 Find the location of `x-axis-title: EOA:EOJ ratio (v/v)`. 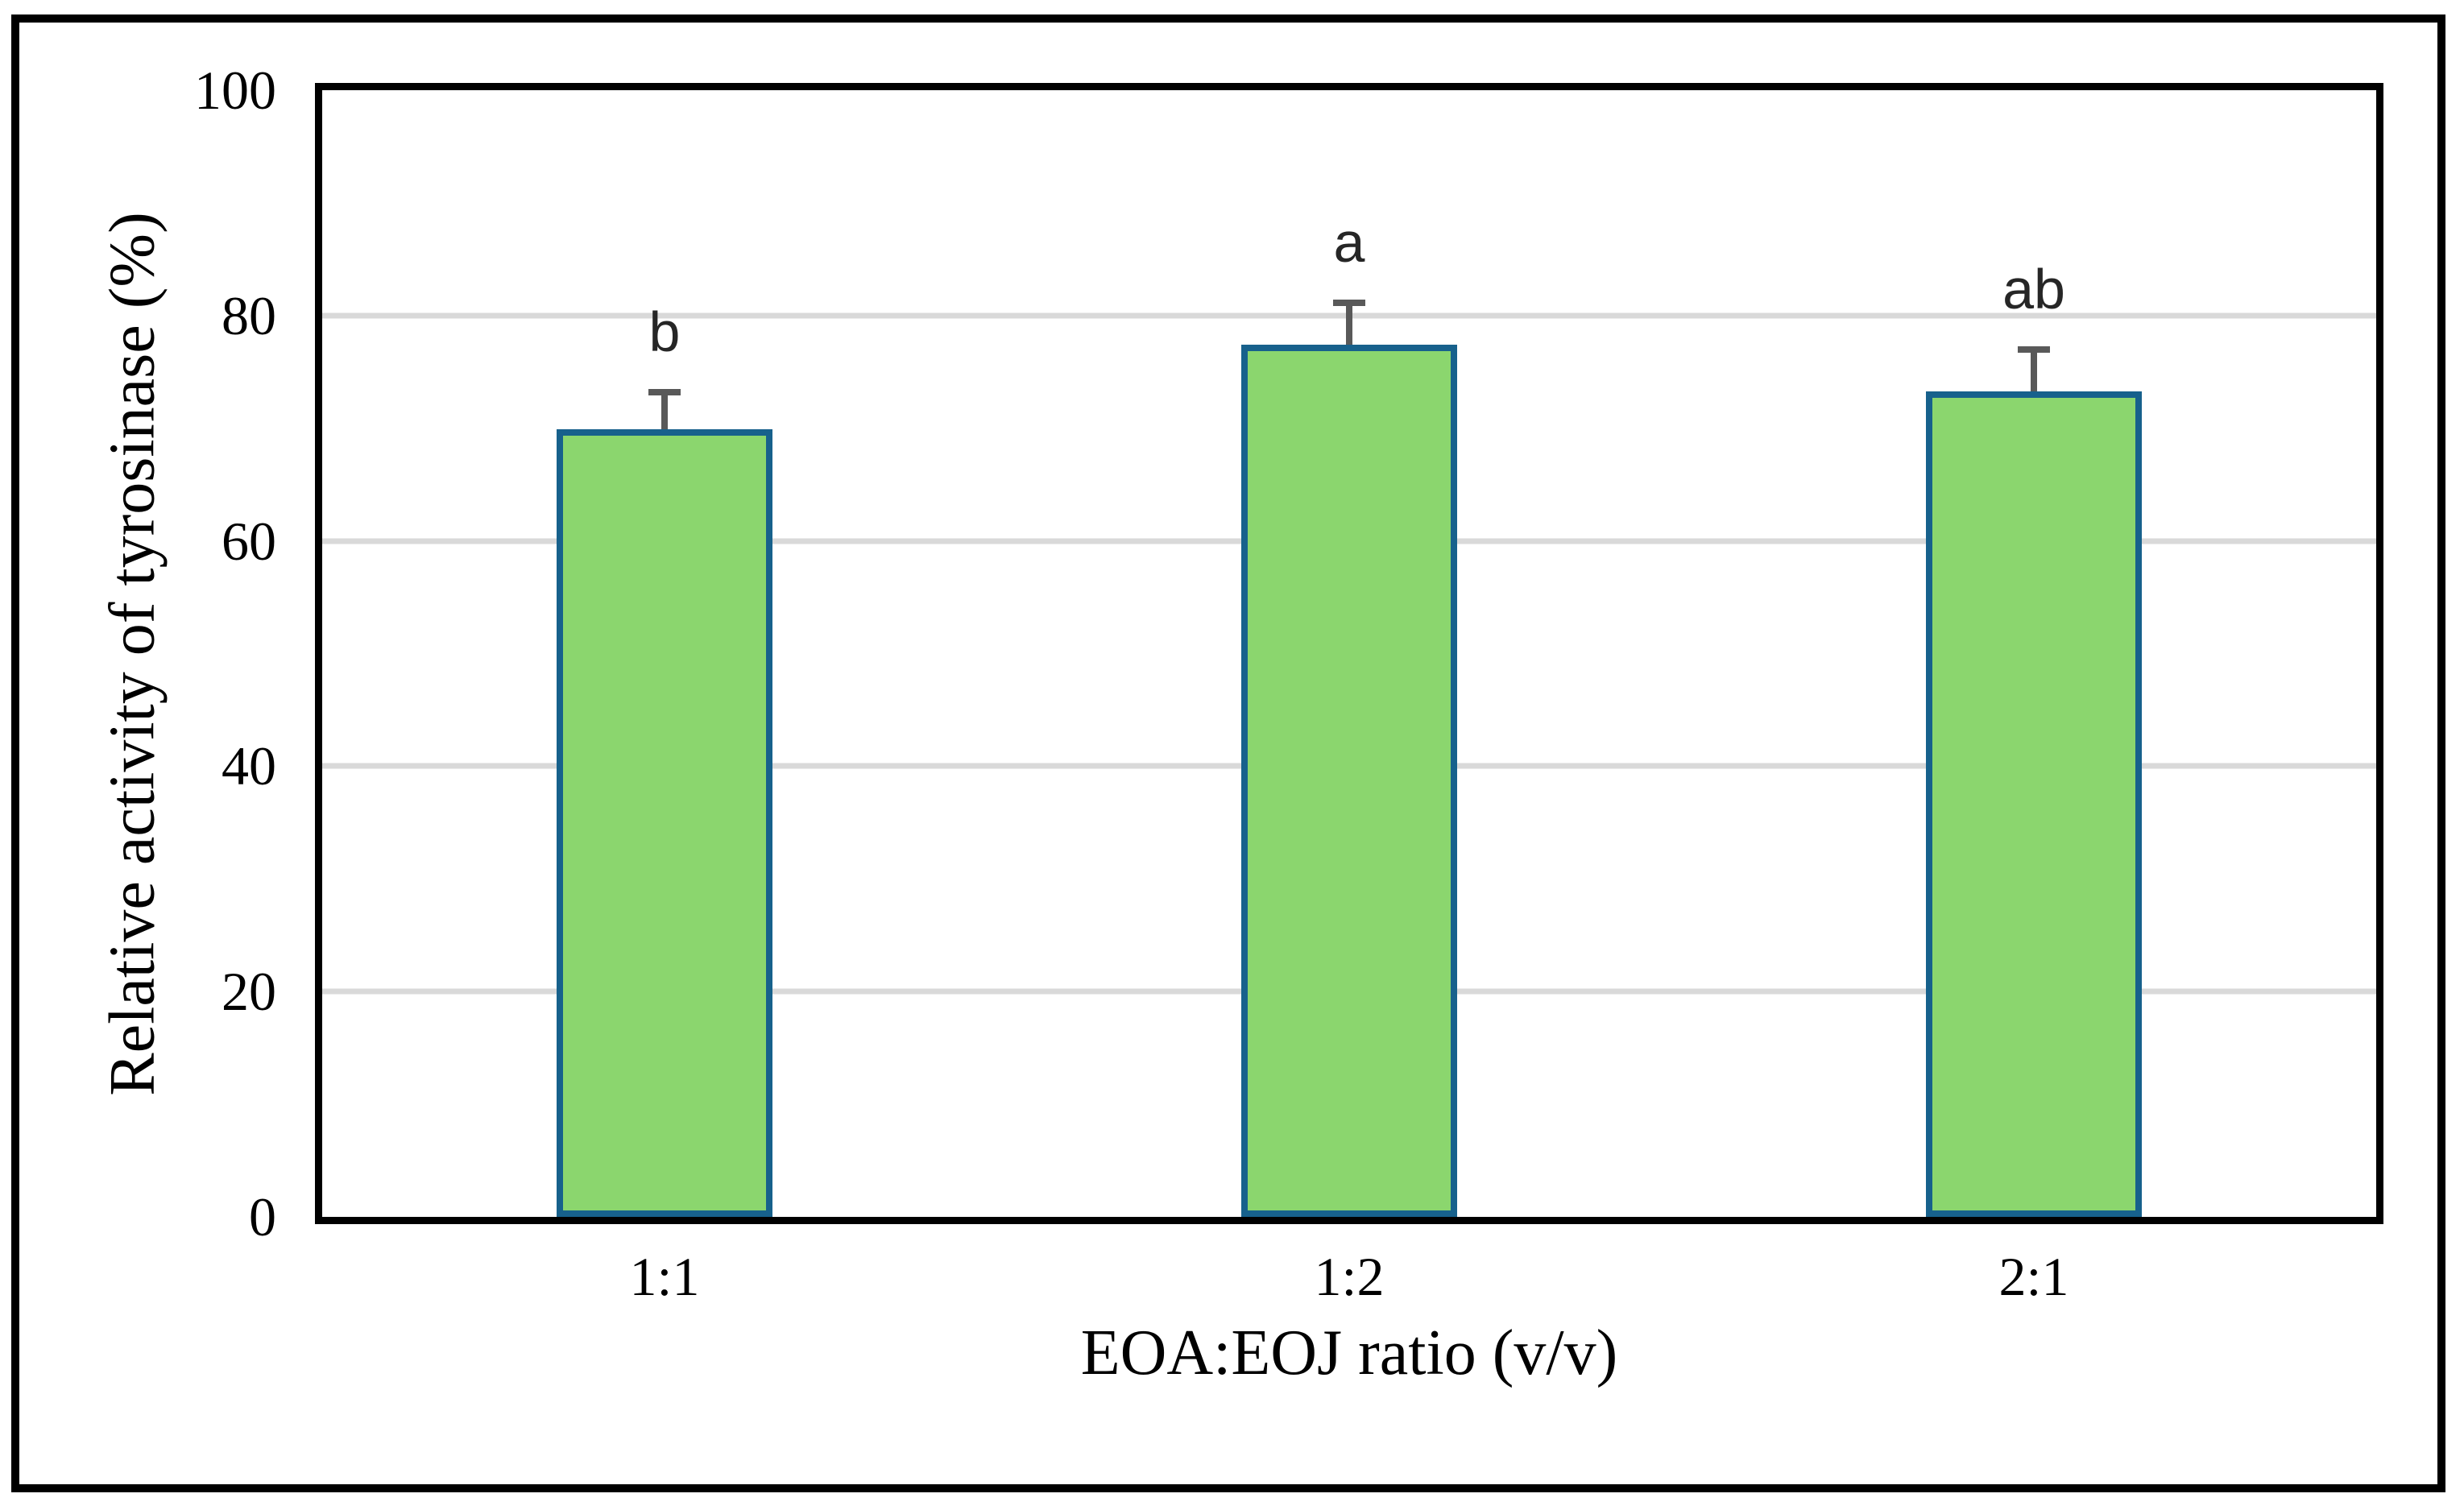

x-axis-title: EOA:EOJ ratio (v/v) is located at coordinates (1349, 1353).